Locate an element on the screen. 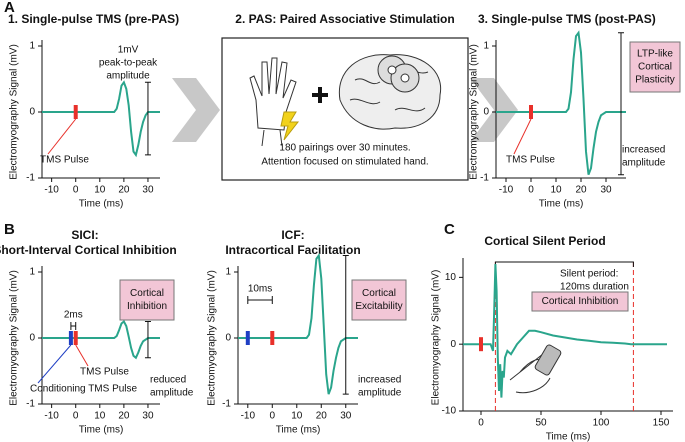 This screenshot has height=442, width=685. silent-period-bracket is located at coordinates (564, 264).